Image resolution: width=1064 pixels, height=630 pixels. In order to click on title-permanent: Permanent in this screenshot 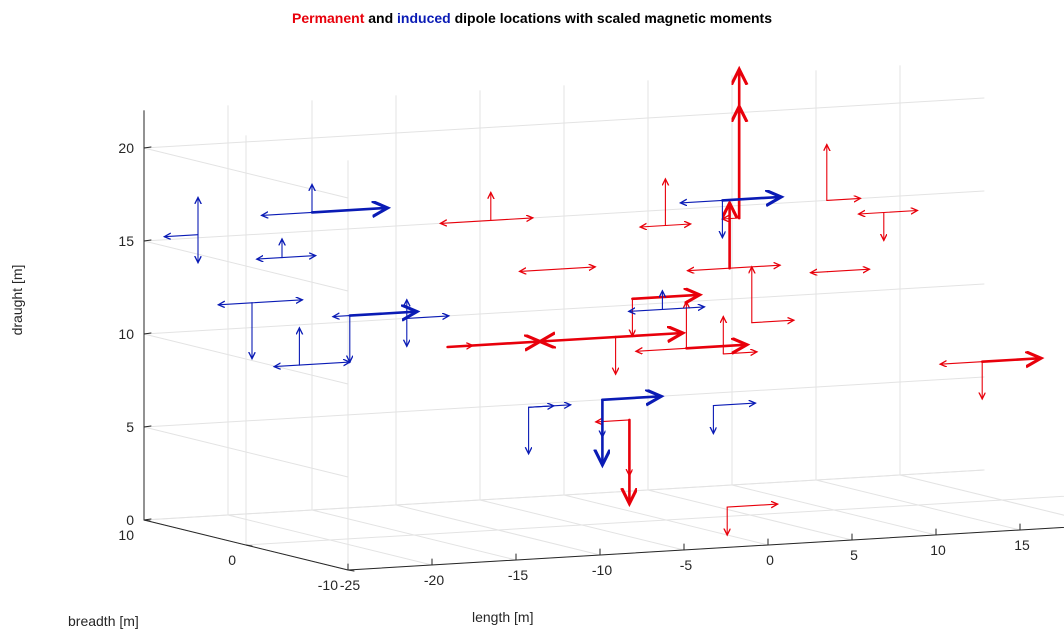, I will do `click(328, 18)`.